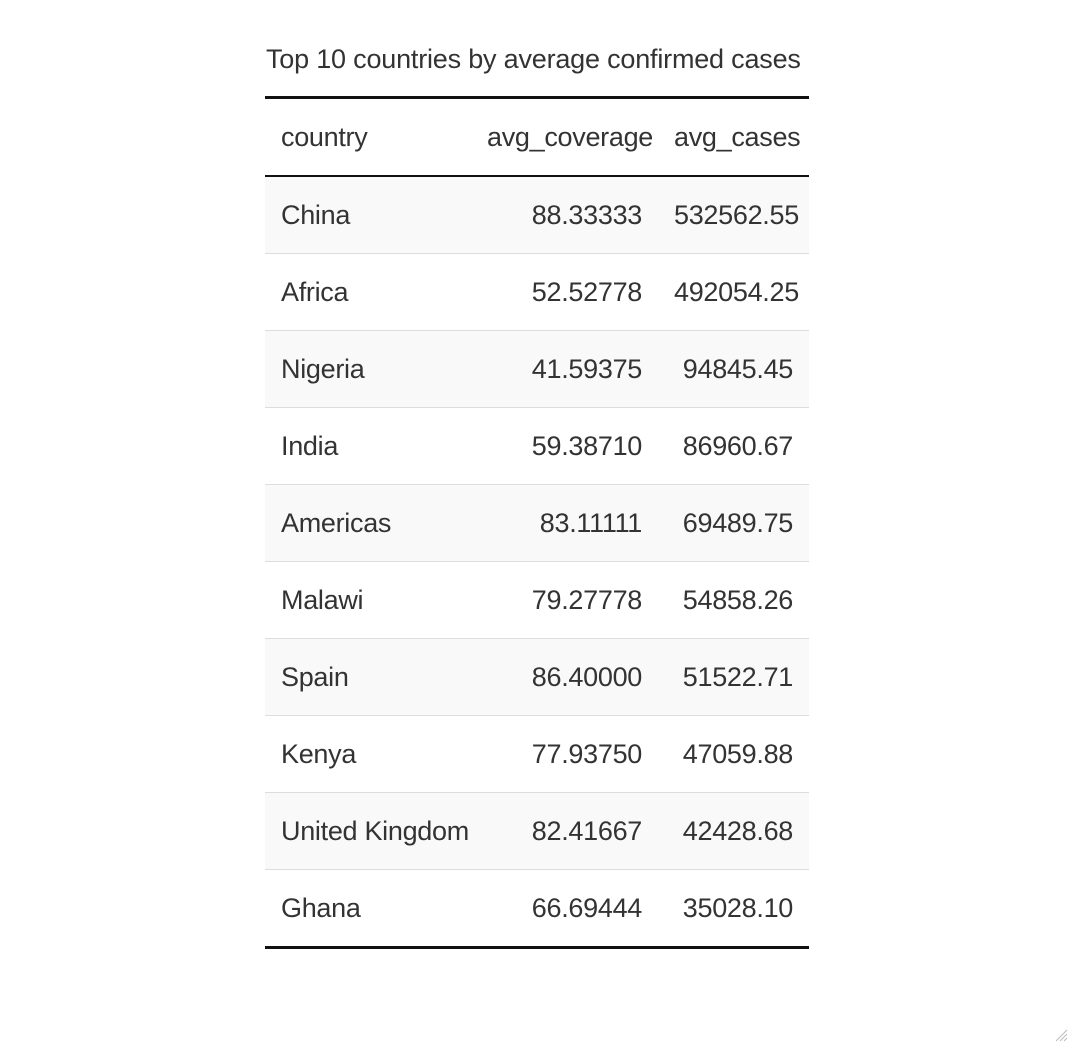 This screenshot has width=1070, height=1047. Describe the element at coordinates (733, 754) in the screenshot. I see `cell-avg-cases: 47059.88` at that location.